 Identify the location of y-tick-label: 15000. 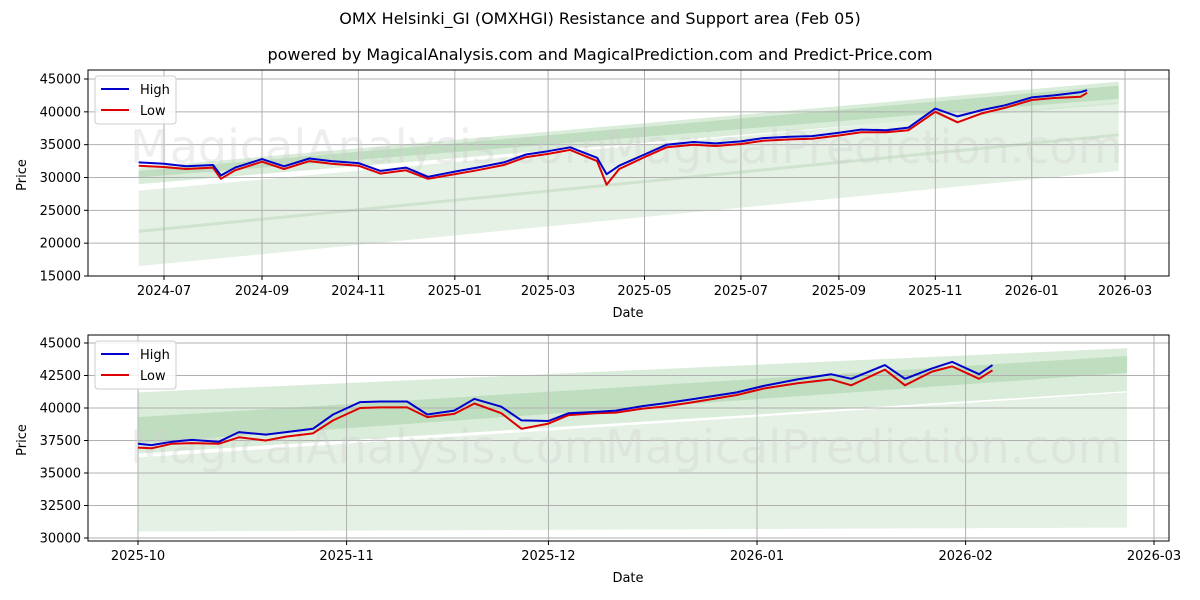
(60, 277).